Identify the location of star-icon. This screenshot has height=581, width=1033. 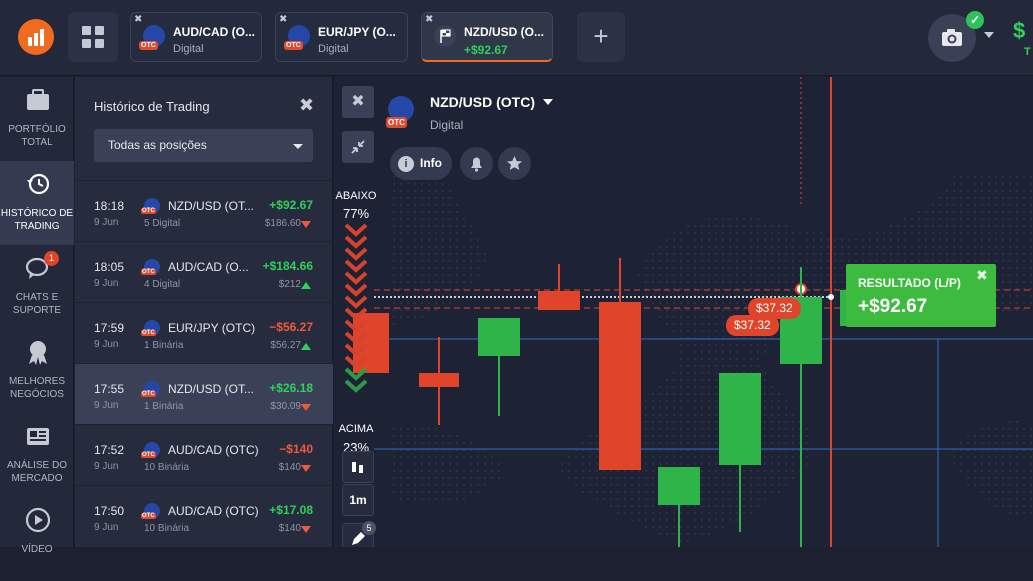
(514, 163).